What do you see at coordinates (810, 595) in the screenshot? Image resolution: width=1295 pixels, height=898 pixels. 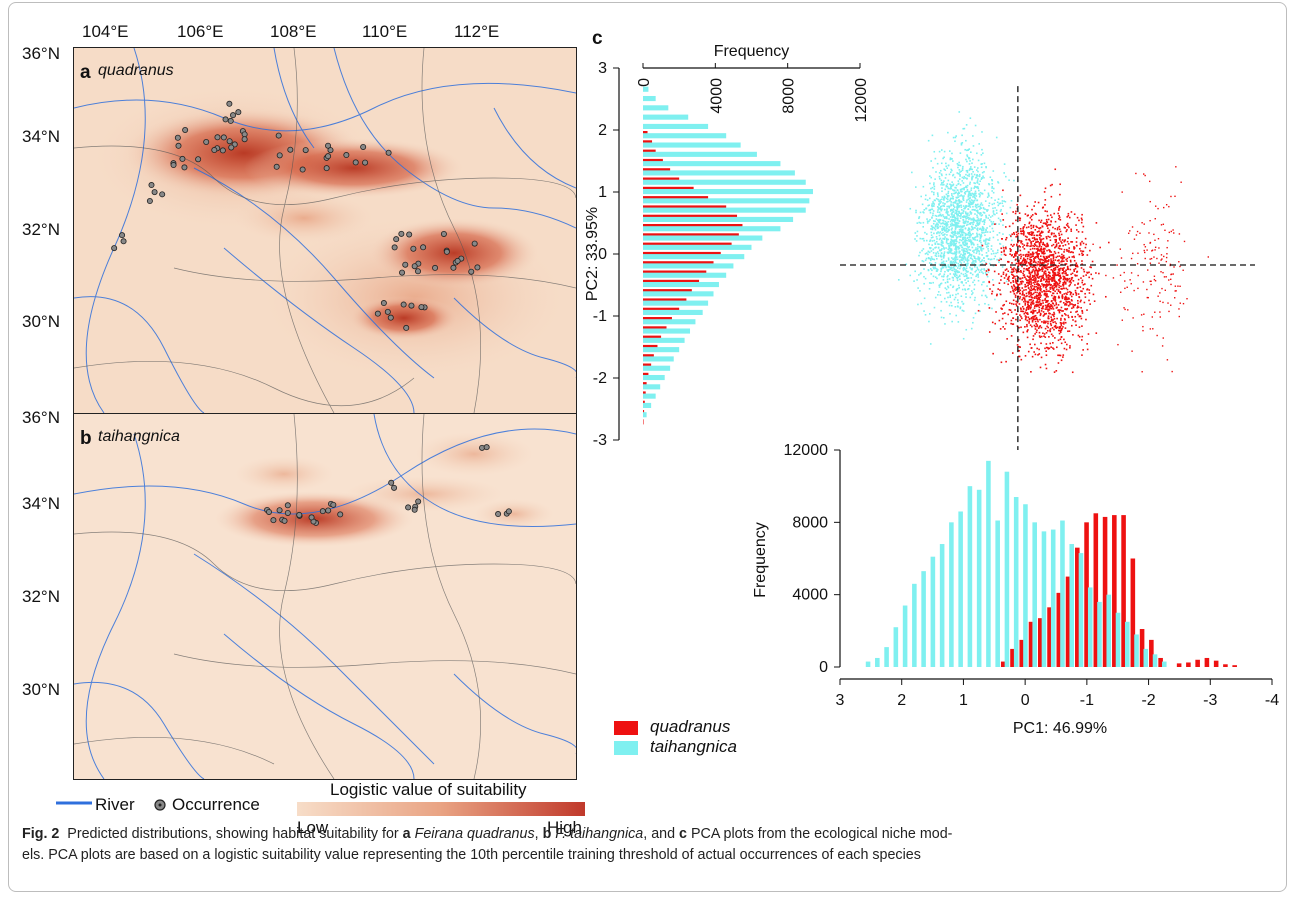 I see `hist-pc1-y-tick: 4000` at bounding box center [810, 595].